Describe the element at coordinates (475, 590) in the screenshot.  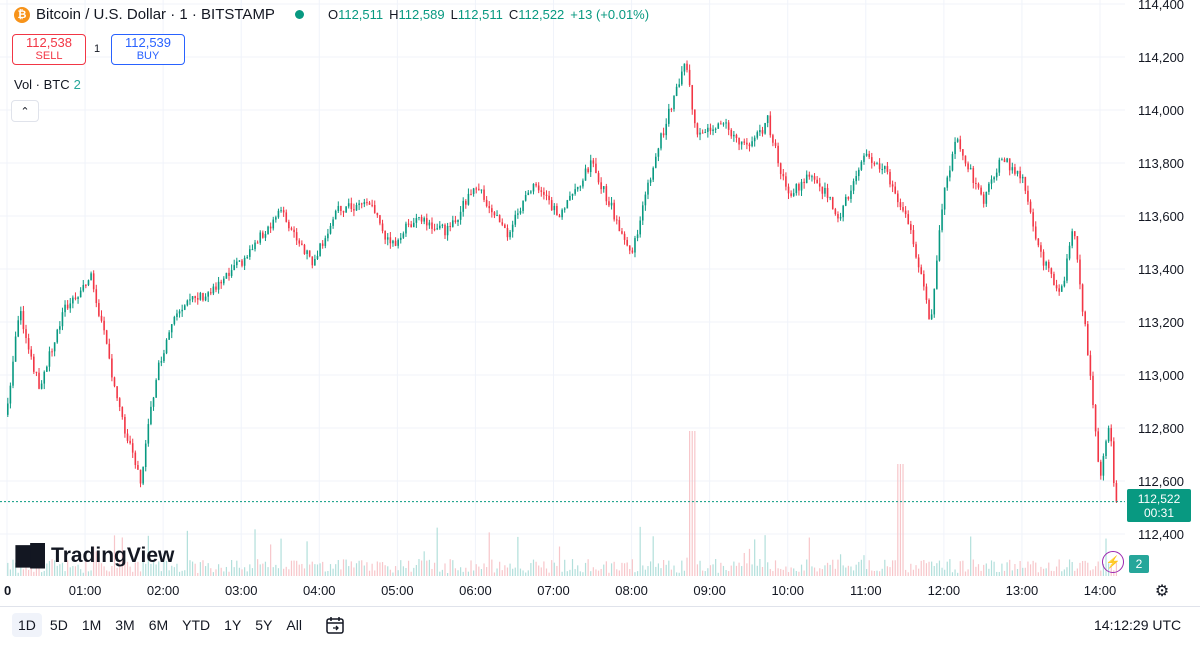
I see `x-tick-label: 06:00` at that location.